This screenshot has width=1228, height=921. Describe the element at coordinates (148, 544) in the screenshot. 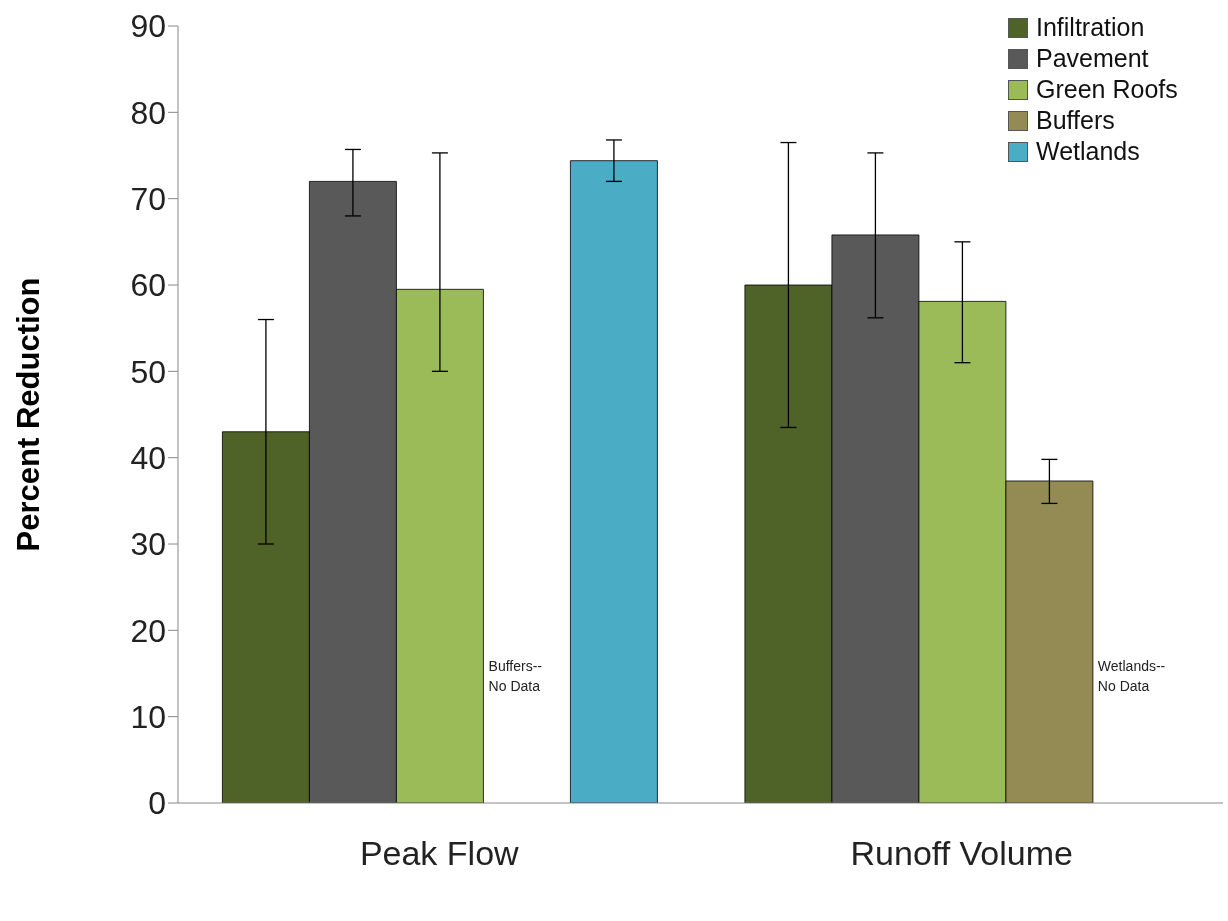

I see `y-tick-label: 30` at that location.